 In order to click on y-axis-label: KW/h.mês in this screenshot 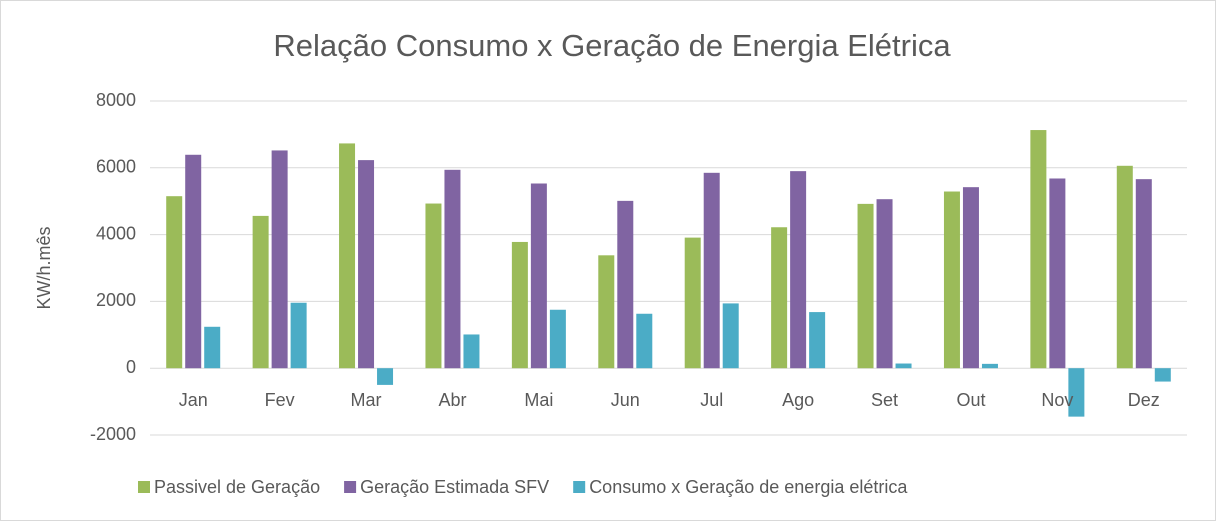, I will do `click(44, 267)`.